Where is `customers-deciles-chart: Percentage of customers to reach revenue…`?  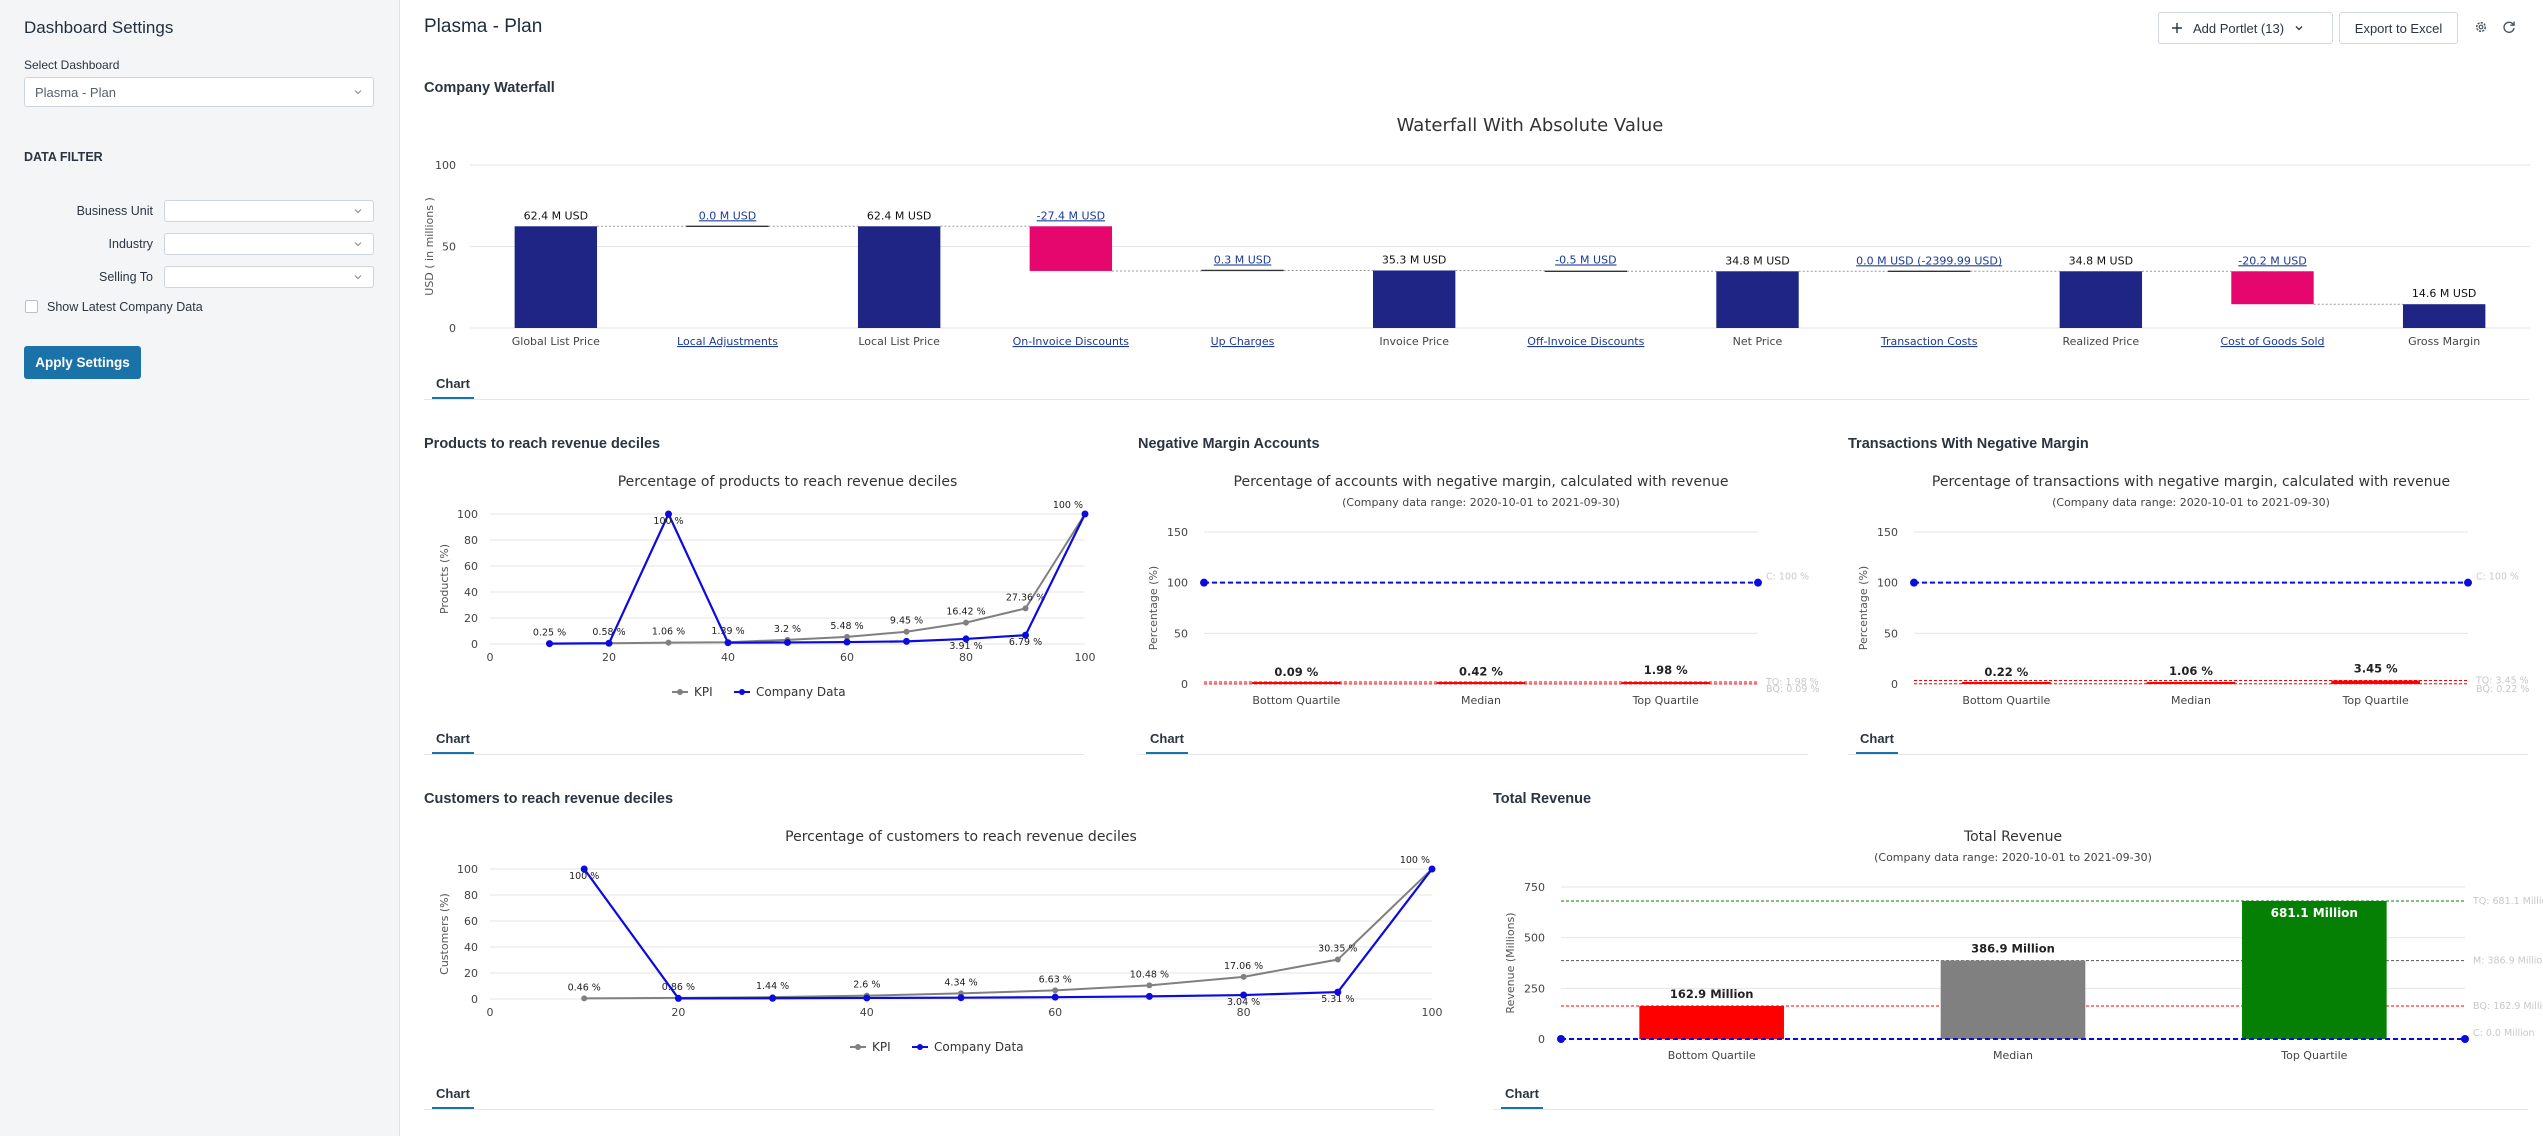 customers-deciles-chart: Percentage of customers to reach revenue… is located at coordinates (940, 941).